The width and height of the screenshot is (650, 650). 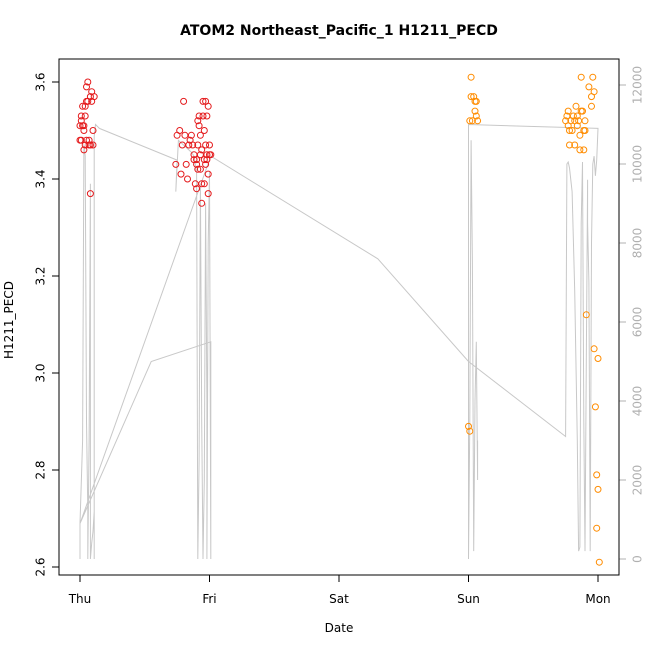 What do you see at coordinates (638, 401) in the screenshot?
I see `y2-tick-label: 4000` at bounding box center [638, 401].